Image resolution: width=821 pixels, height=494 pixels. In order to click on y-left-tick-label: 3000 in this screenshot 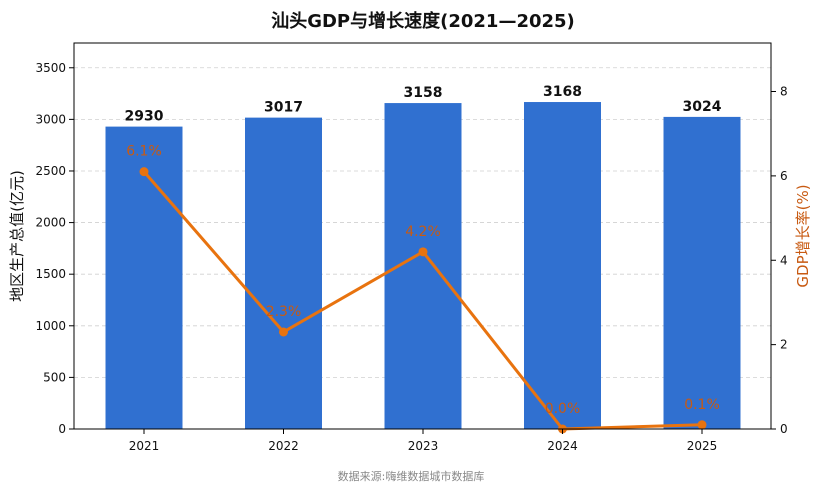, I will do `click(50, 119)`.